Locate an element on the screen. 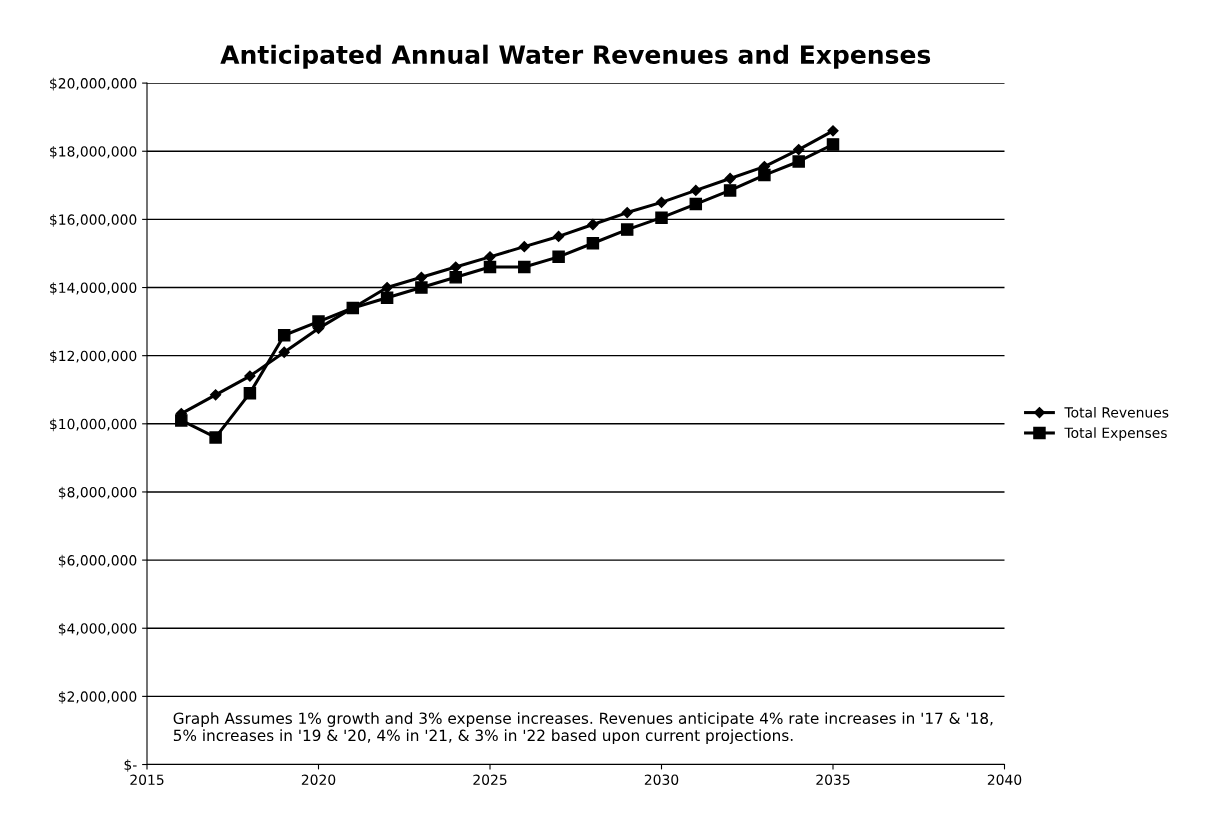 This screenshot has width=1225, height=831. y-tick-label: $16,000,000 is located at coordinates (93, 220).